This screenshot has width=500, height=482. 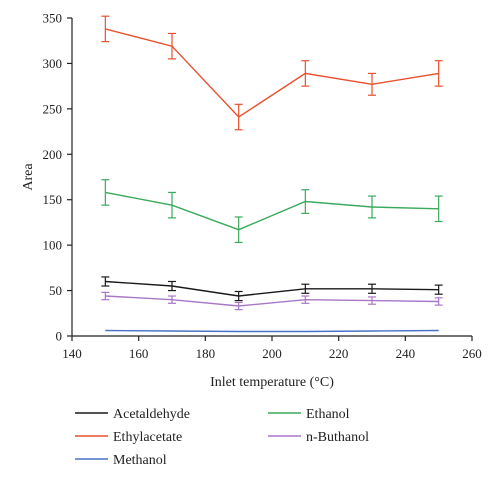 I want to click on legend-item-acetaldehyde: Acetaldehyde, so click(x=132, y=414).